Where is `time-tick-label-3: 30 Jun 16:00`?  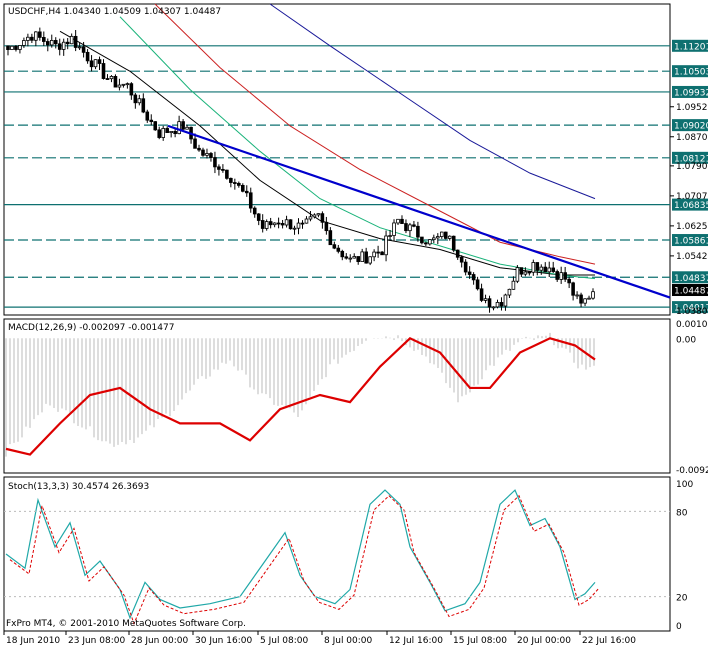
time-tick-label-3: 30 Jun 16:00 is located at coordinates (223, 641).